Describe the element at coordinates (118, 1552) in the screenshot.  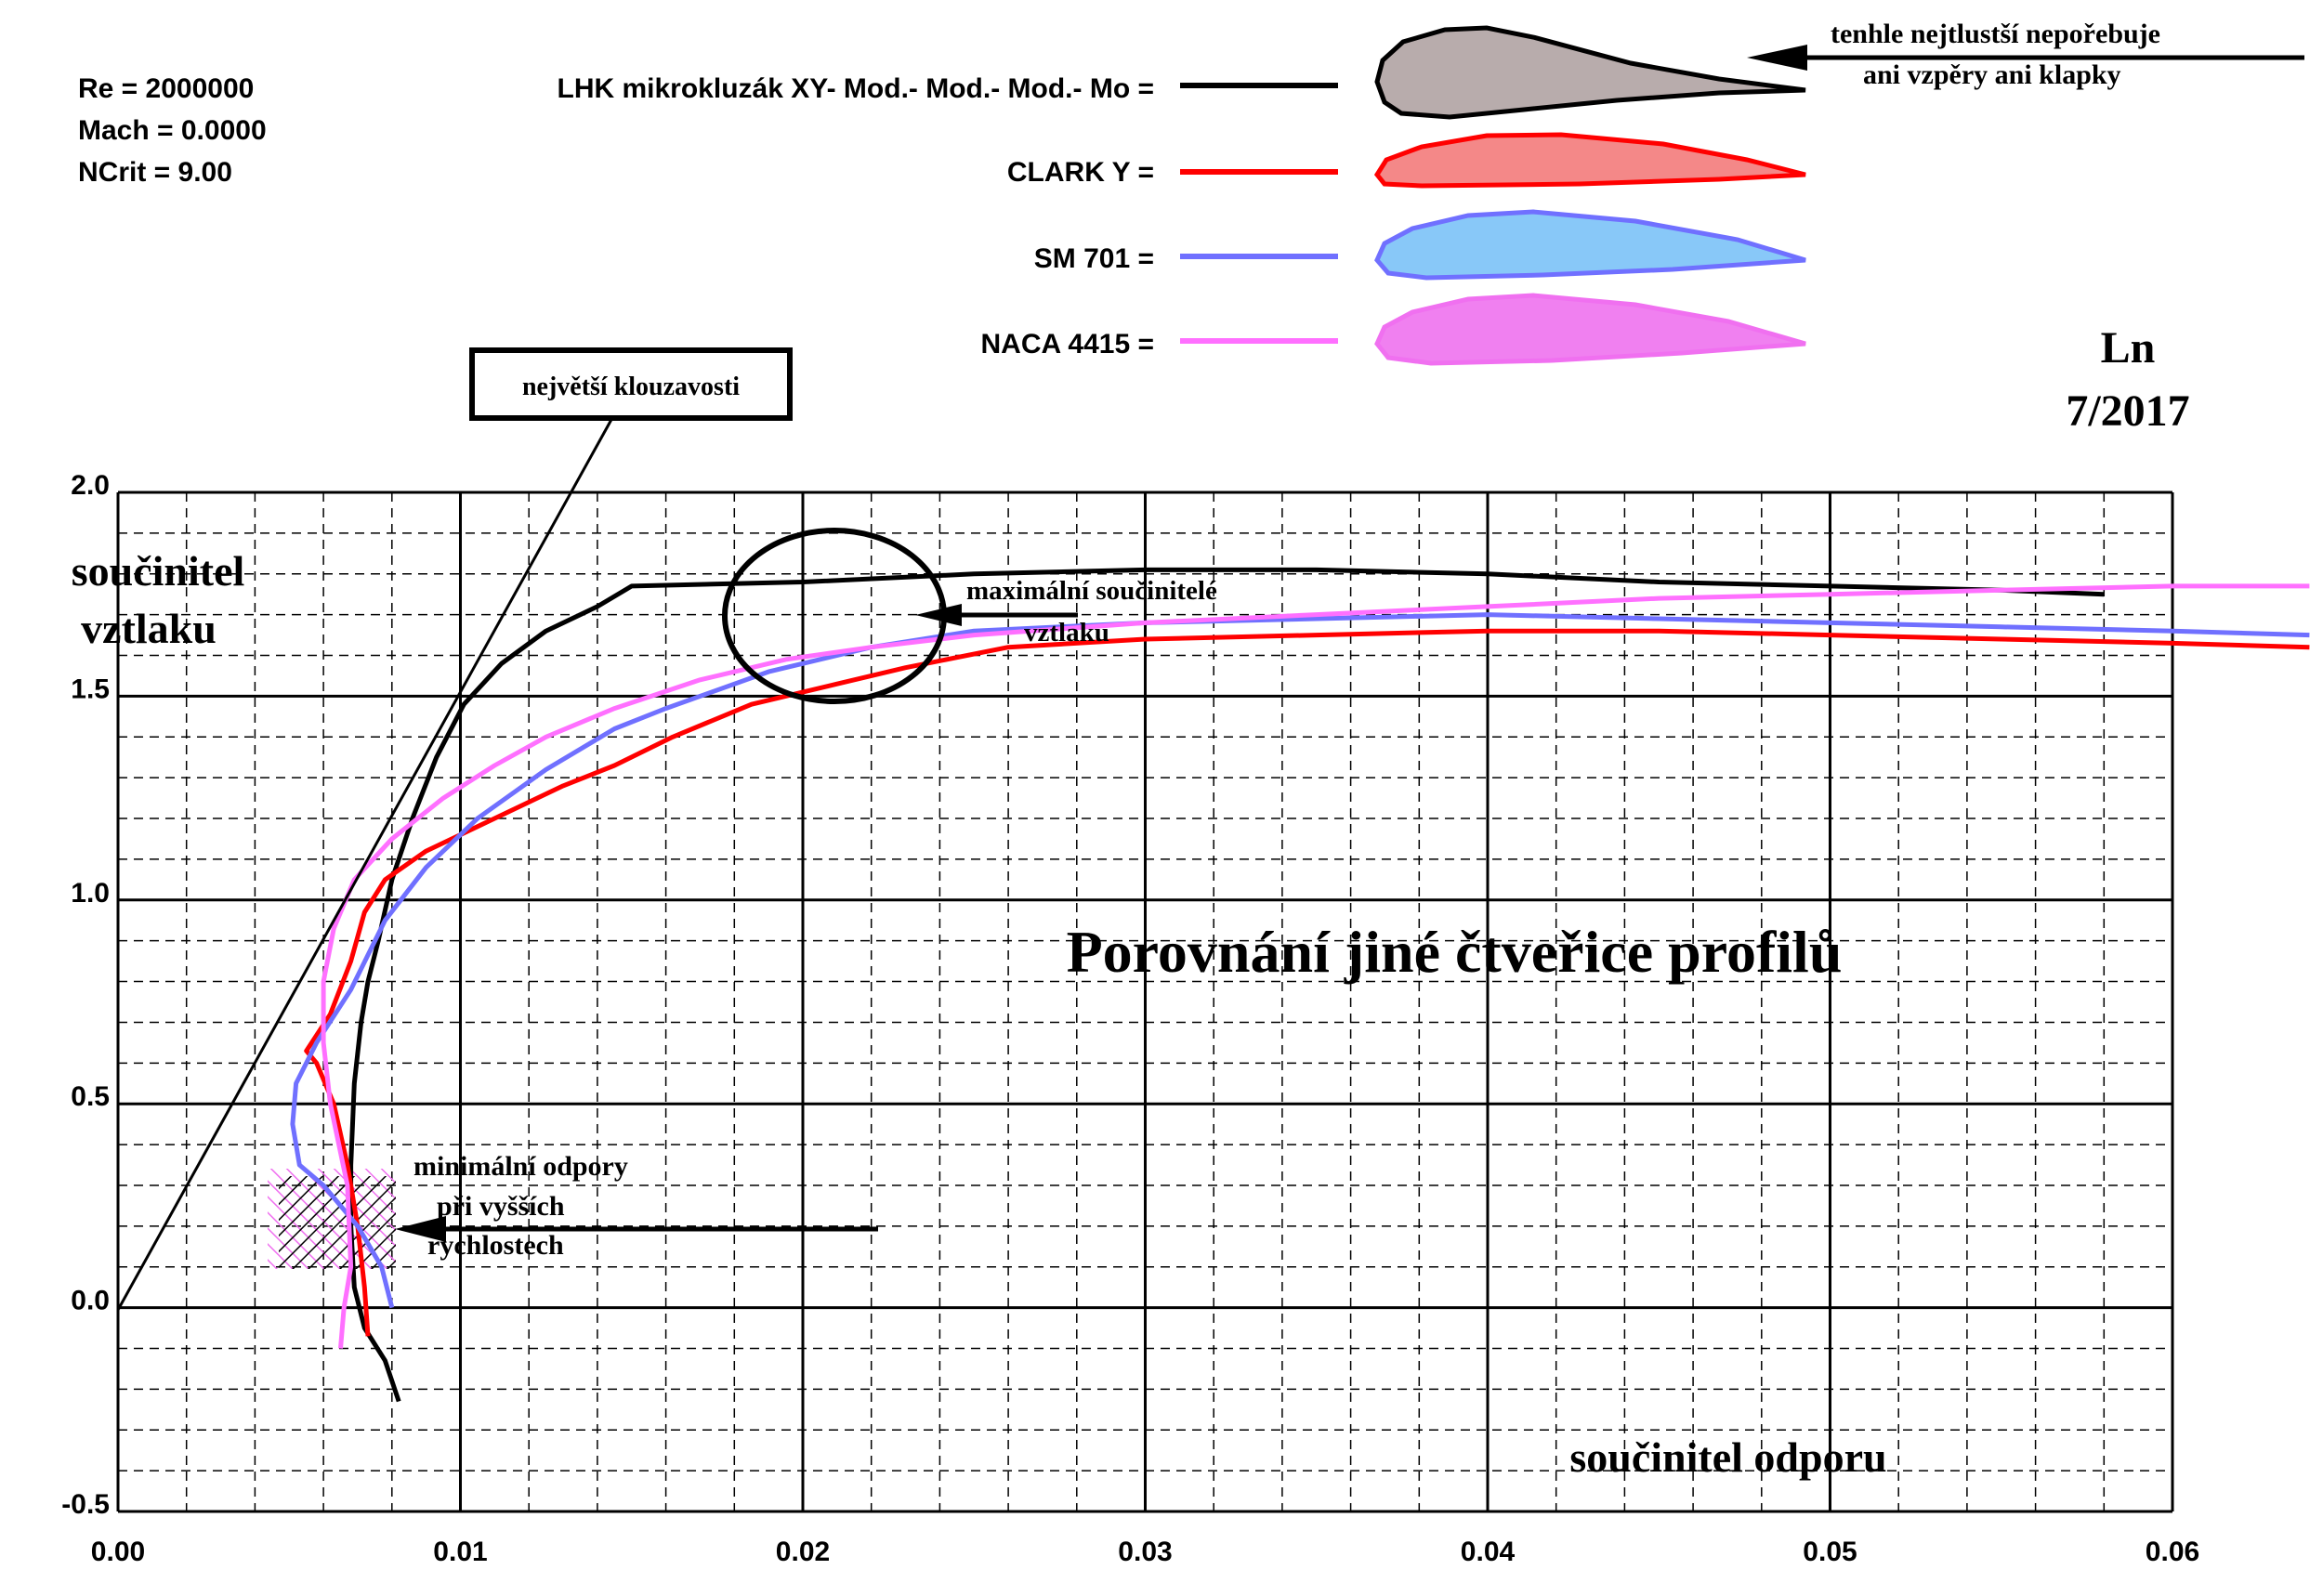
I see `x-tick-label: 0.00` at that location.